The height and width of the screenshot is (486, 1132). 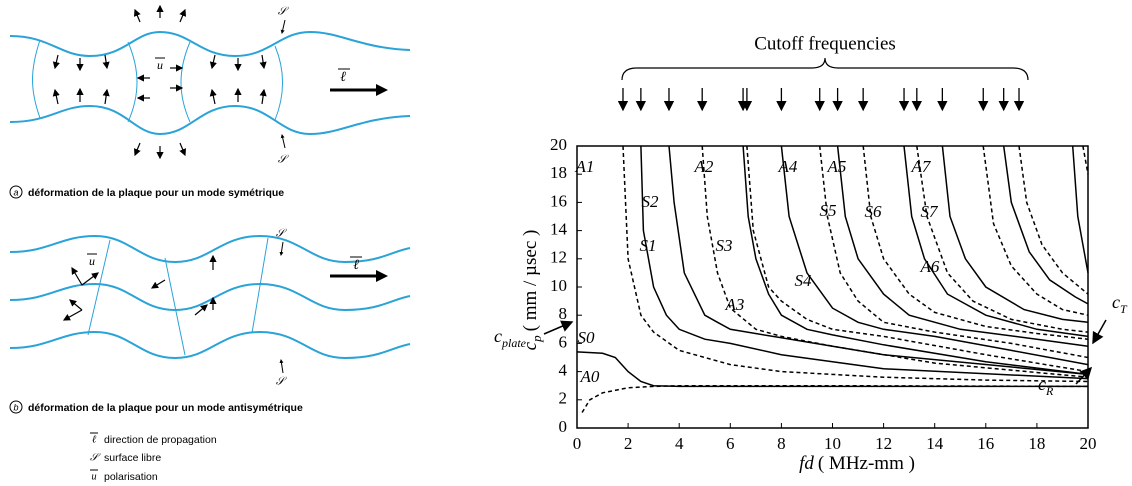 I want to click on mode-label: S5, so click(x=828, y=210).